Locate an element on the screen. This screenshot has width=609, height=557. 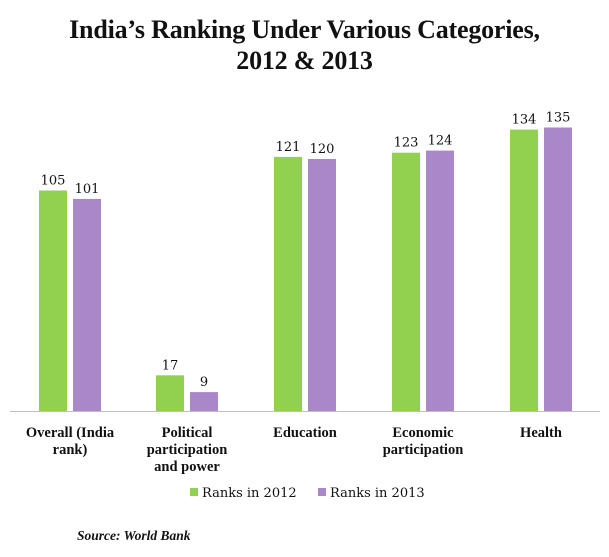
data-label: 120 is located at coordinates (322, 149).